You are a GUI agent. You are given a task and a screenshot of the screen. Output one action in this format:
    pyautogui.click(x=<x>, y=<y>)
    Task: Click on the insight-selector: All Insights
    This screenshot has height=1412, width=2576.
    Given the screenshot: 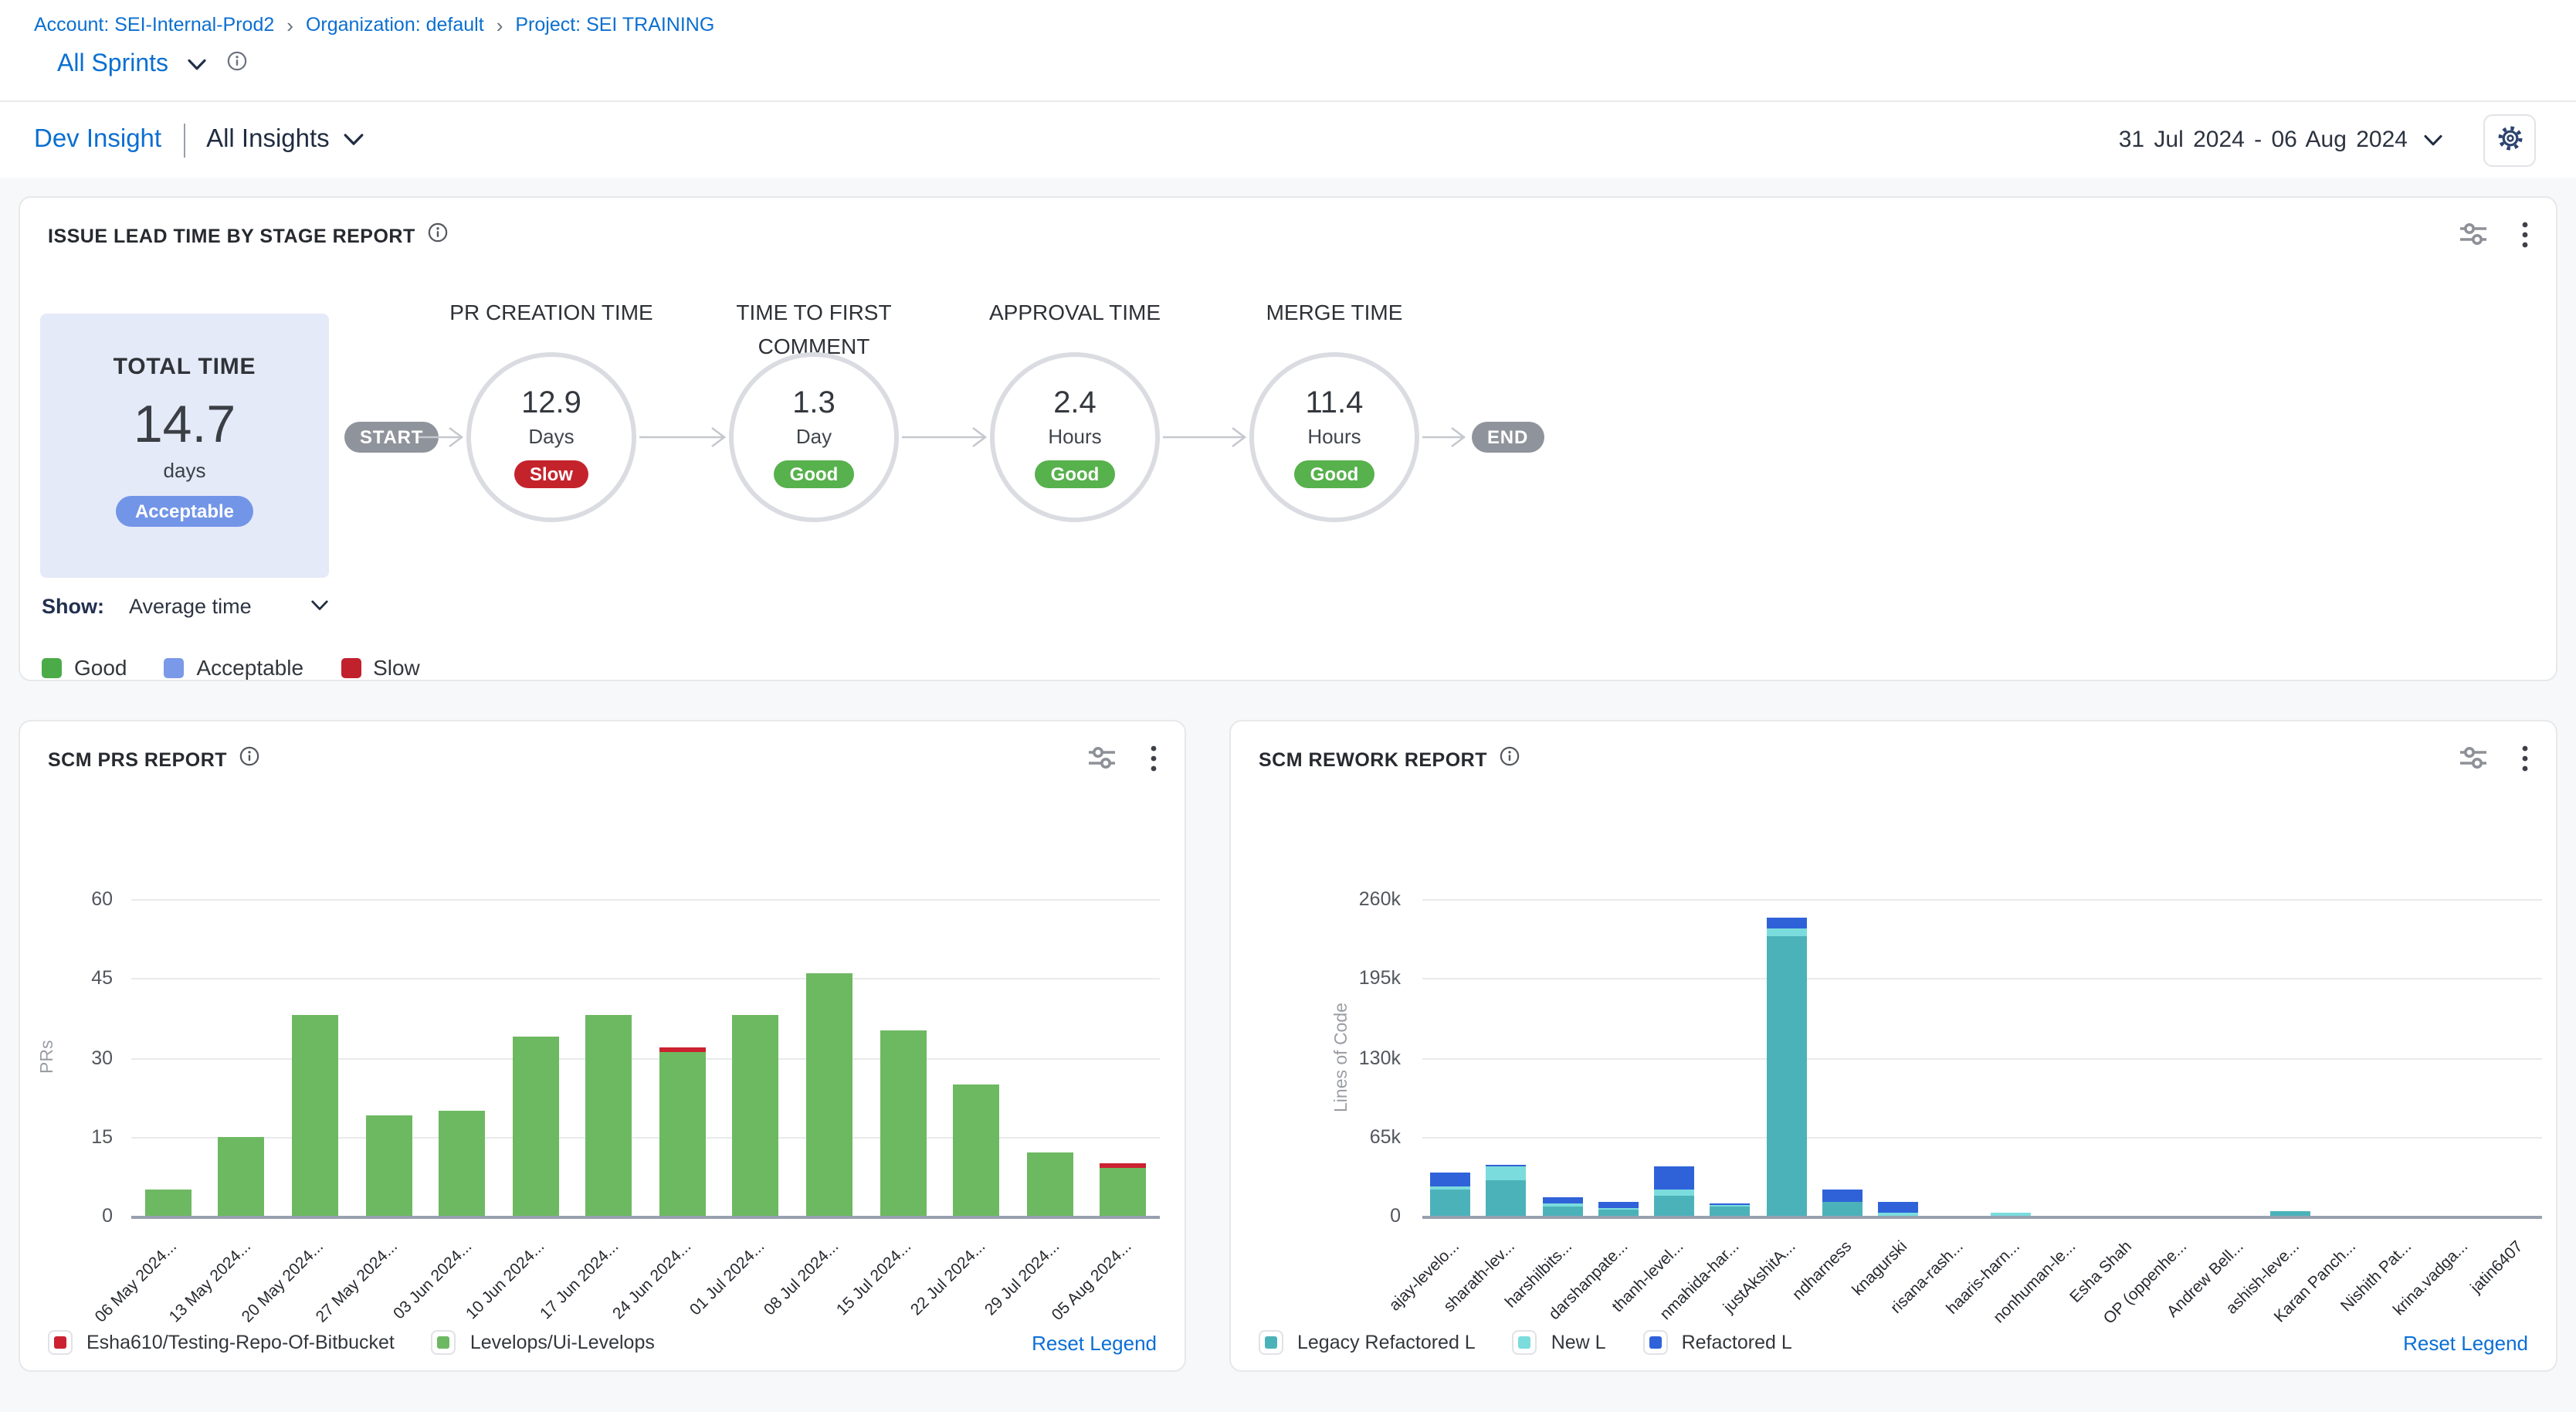 What is the action you would take?
    pyautogui.click(x=268, y=139)
    